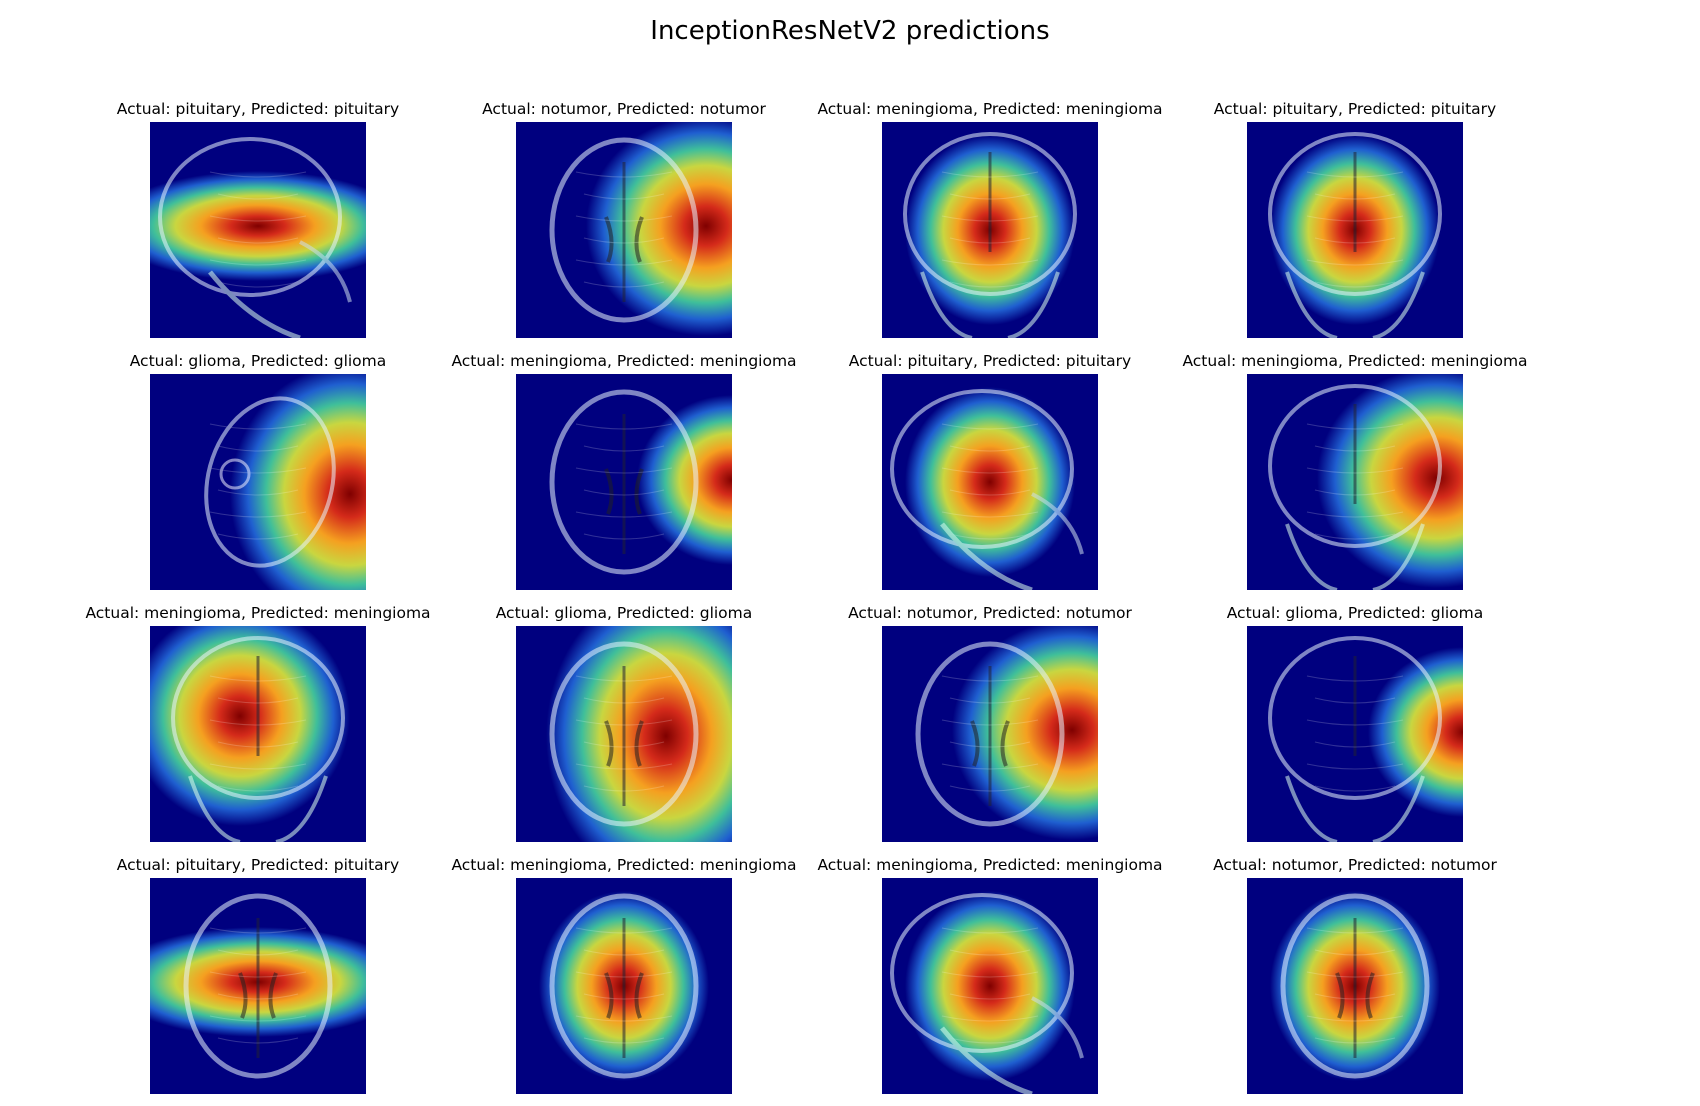 Image resolution: width=1700 pixels, height=1106 pixels. I want to click on figure-title: InceptionResNetV2 predictions, so click(850, 31).